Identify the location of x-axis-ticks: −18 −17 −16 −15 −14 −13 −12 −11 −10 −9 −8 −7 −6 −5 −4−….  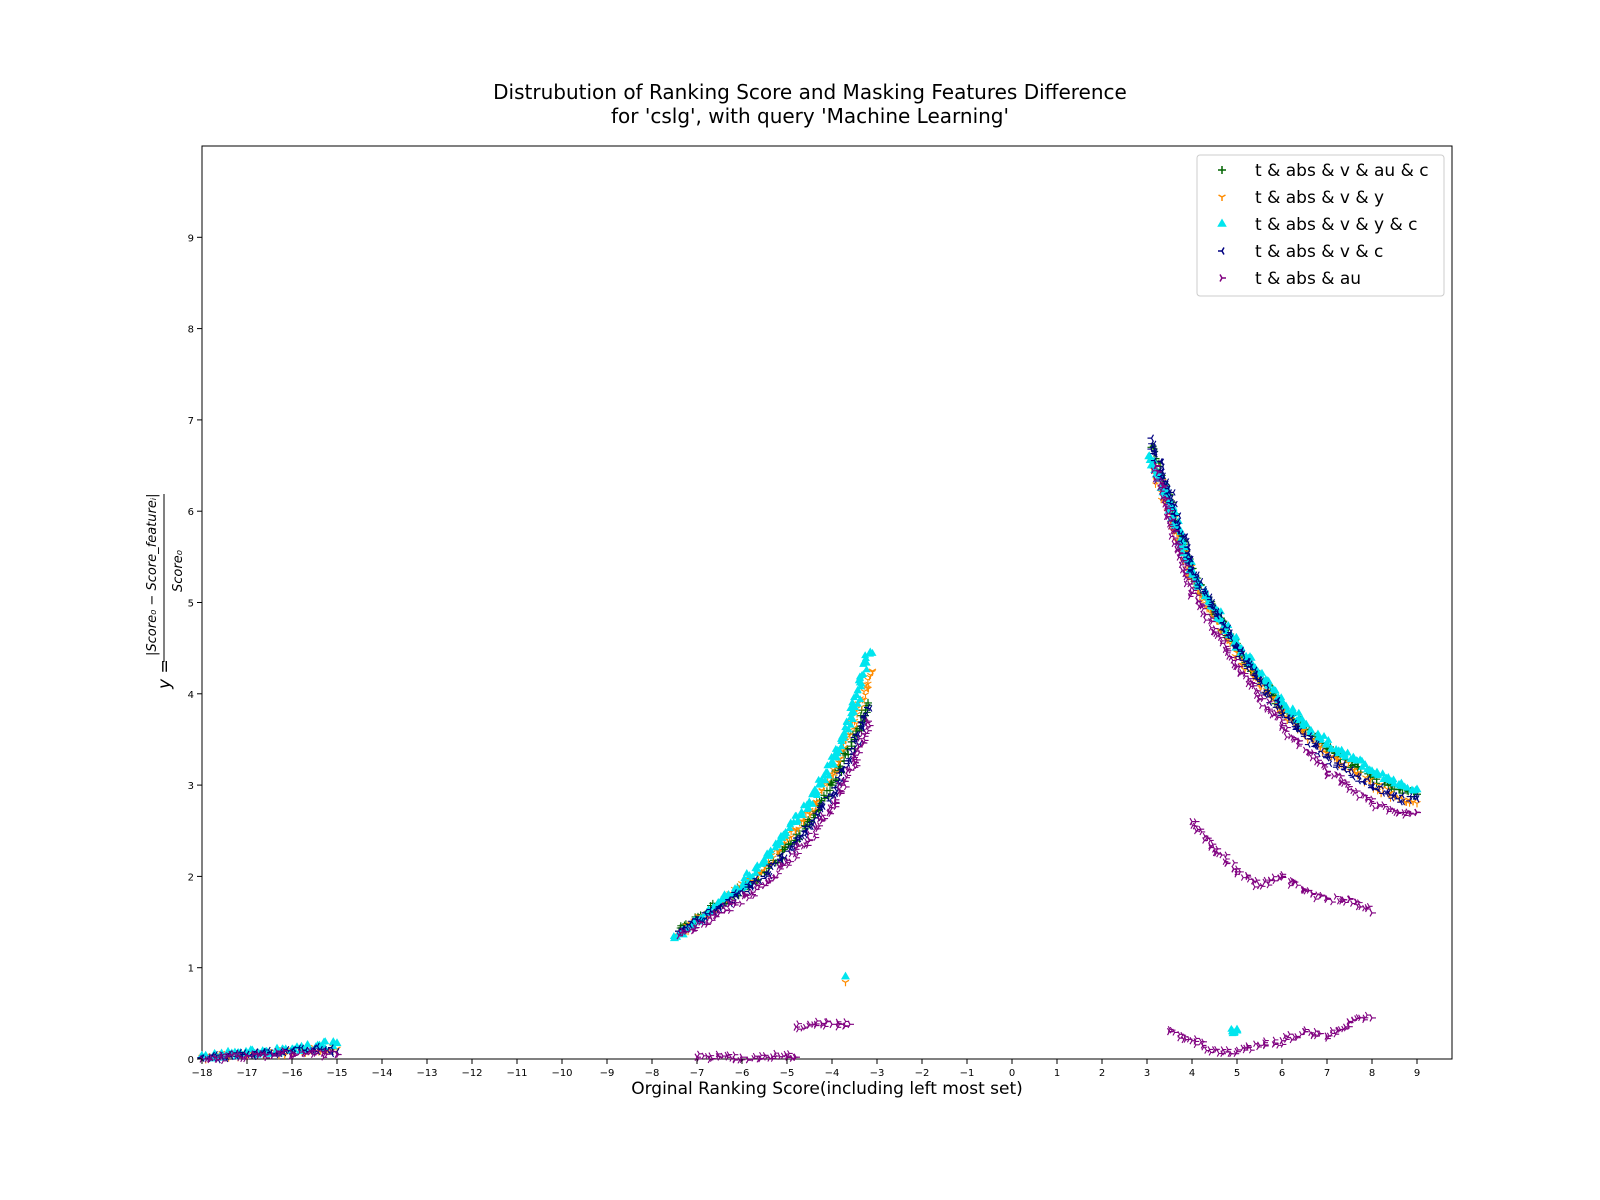
(805, 1069).